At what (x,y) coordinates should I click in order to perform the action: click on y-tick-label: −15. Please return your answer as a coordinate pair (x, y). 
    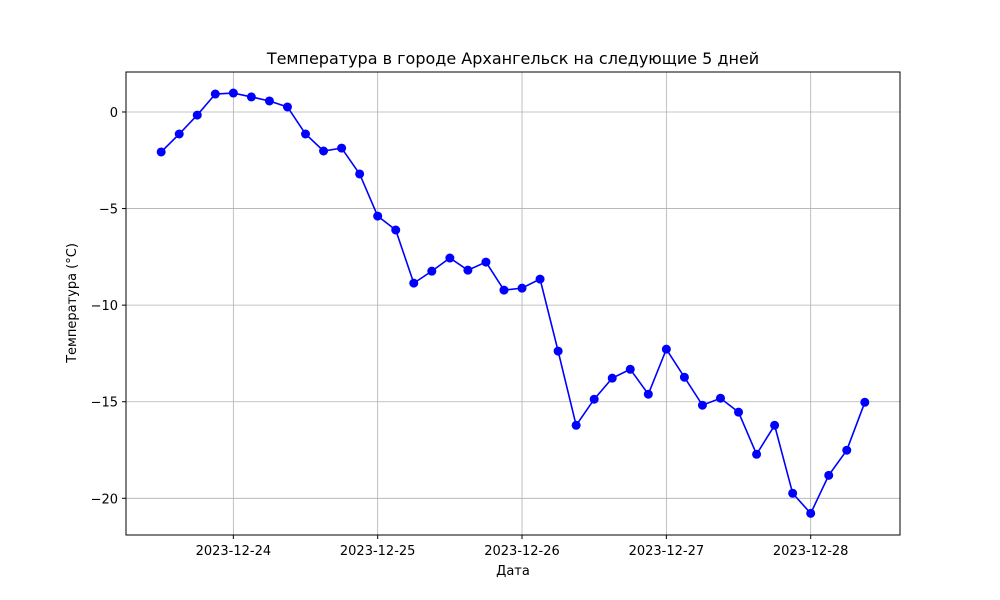
    Looking at the image, I should click on (104, 403).